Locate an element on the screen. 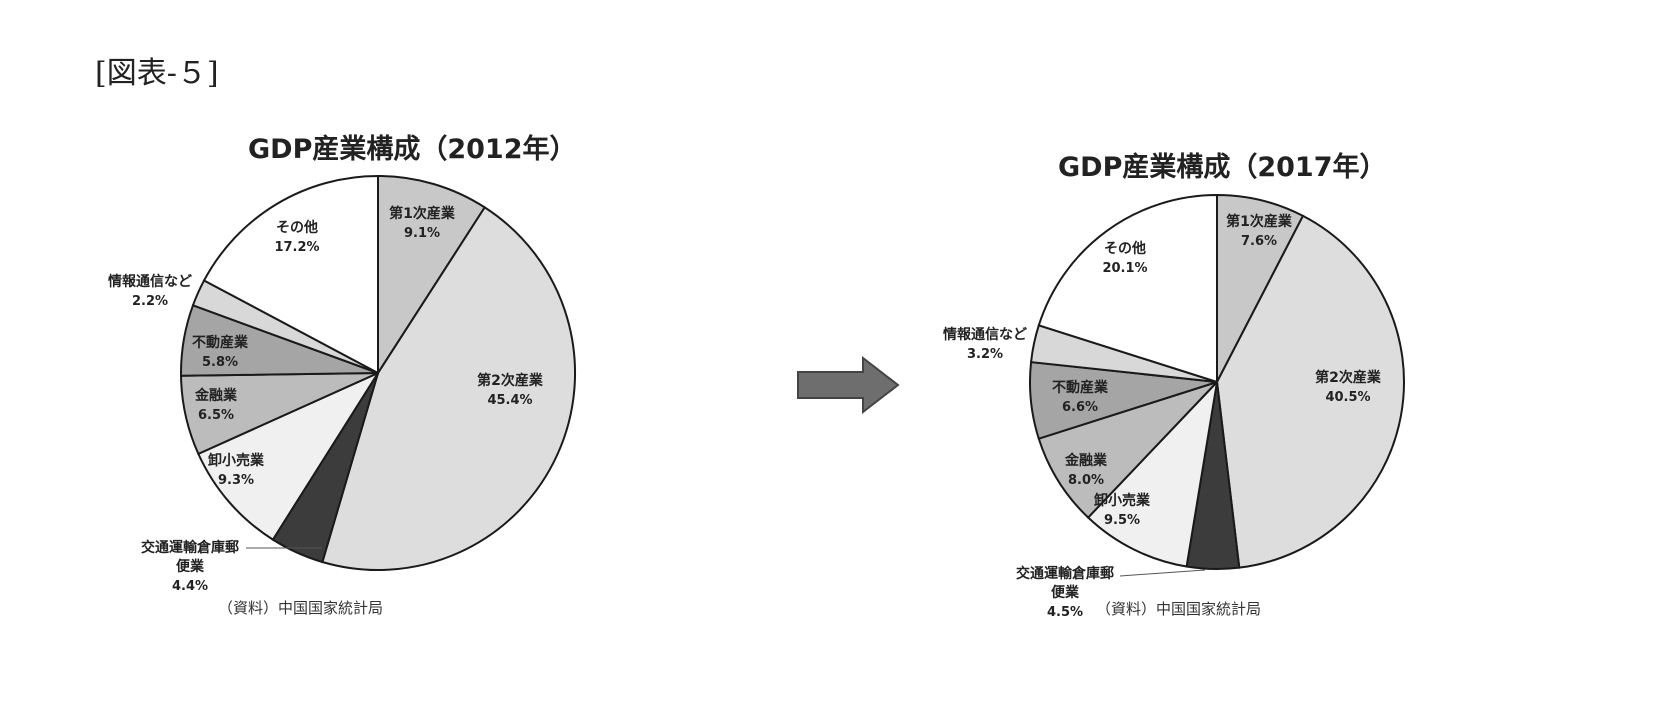 The image size is (1665, 726). slice-value-label: 40.5% is located at coordinates (1347, 397).